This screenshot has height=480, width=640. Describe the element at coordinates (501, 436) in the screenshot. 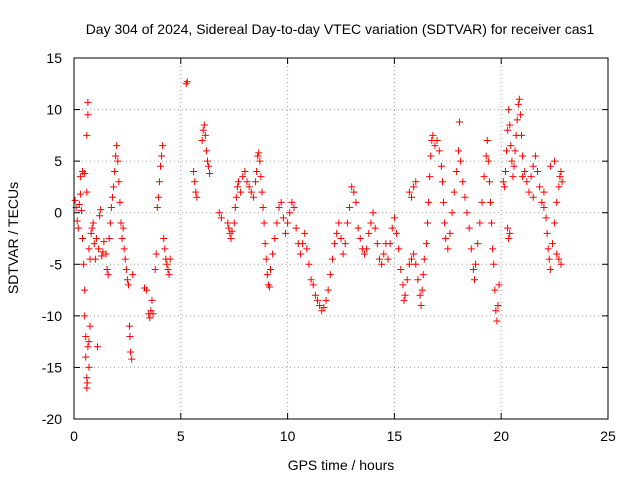

I see `x-tick-label: 20` at that location.